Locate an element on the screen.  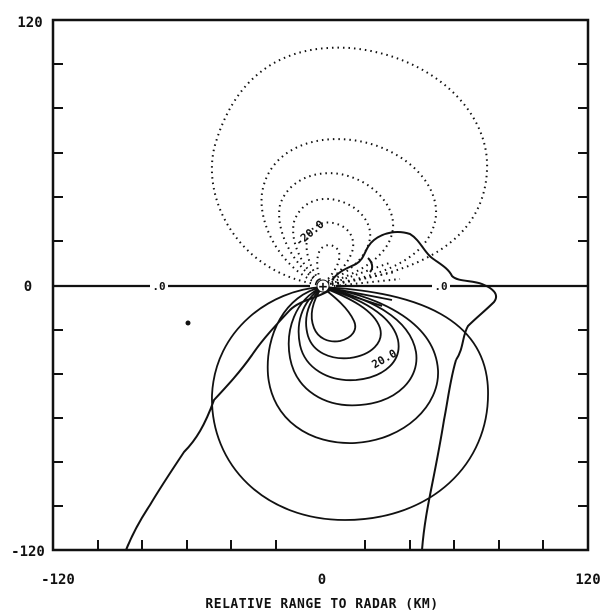
radar-marker-symbol: + is located at coordinates (323, 287).